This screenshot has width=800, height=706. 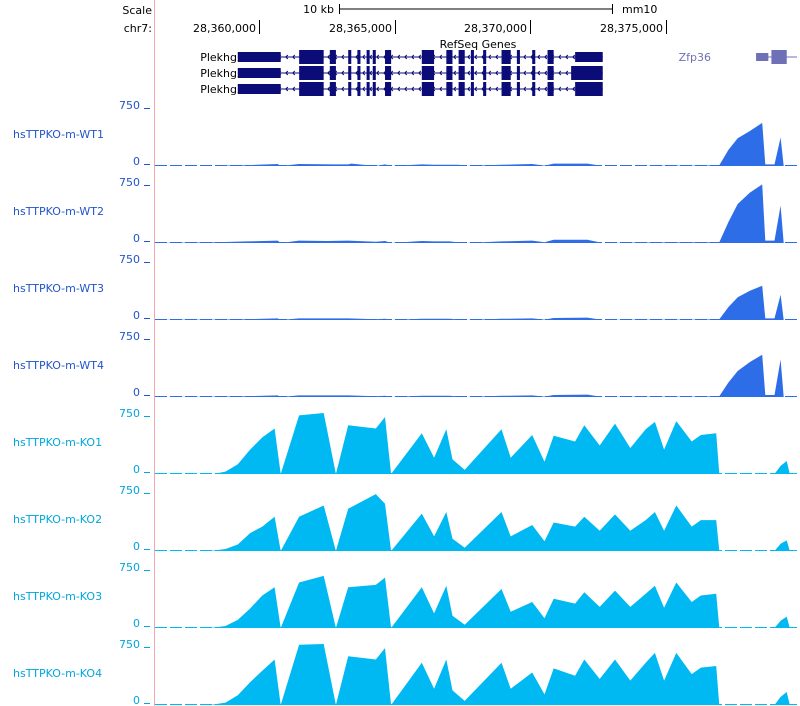 I want to click on track-label: hsTTPKO-m-WT1, so click(x=58, y=134).